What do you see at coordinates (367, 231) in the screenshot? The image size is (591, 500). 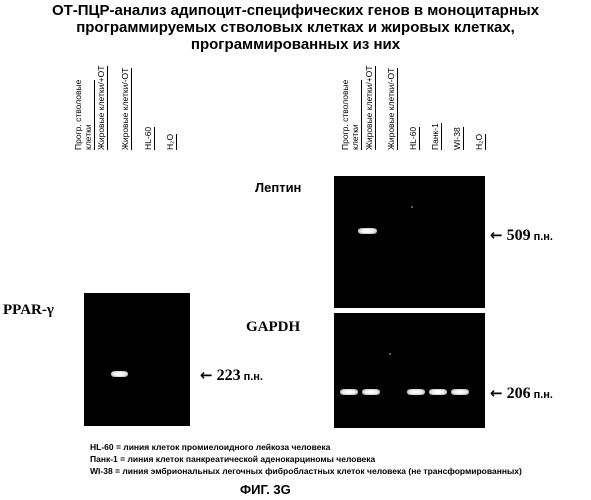 I see `leptin-band` at bounding box center [367, 231].